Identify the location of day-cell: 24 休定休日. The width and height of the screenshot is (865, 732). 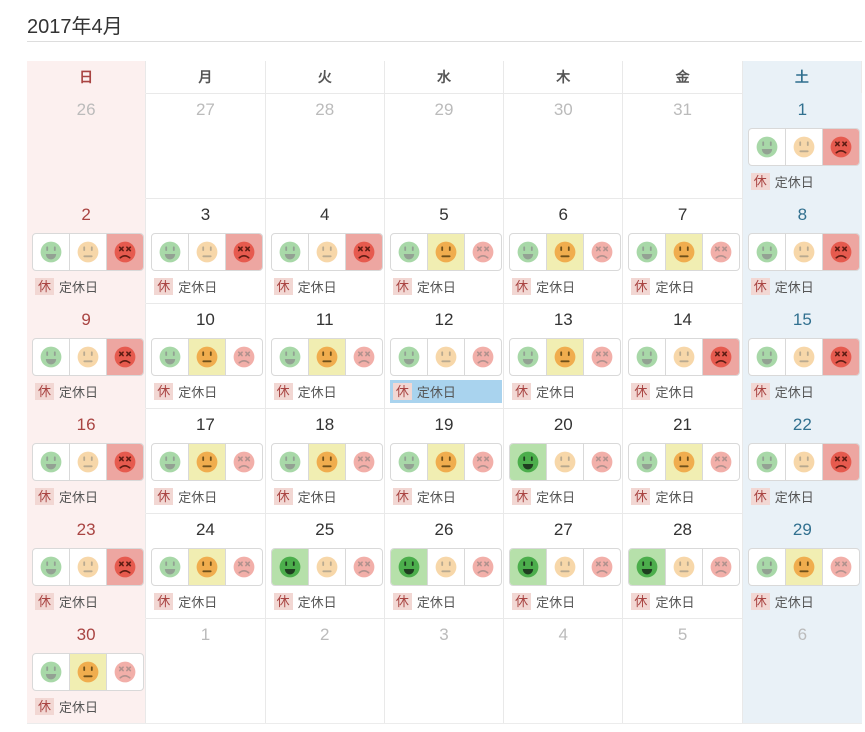
(206, 565).